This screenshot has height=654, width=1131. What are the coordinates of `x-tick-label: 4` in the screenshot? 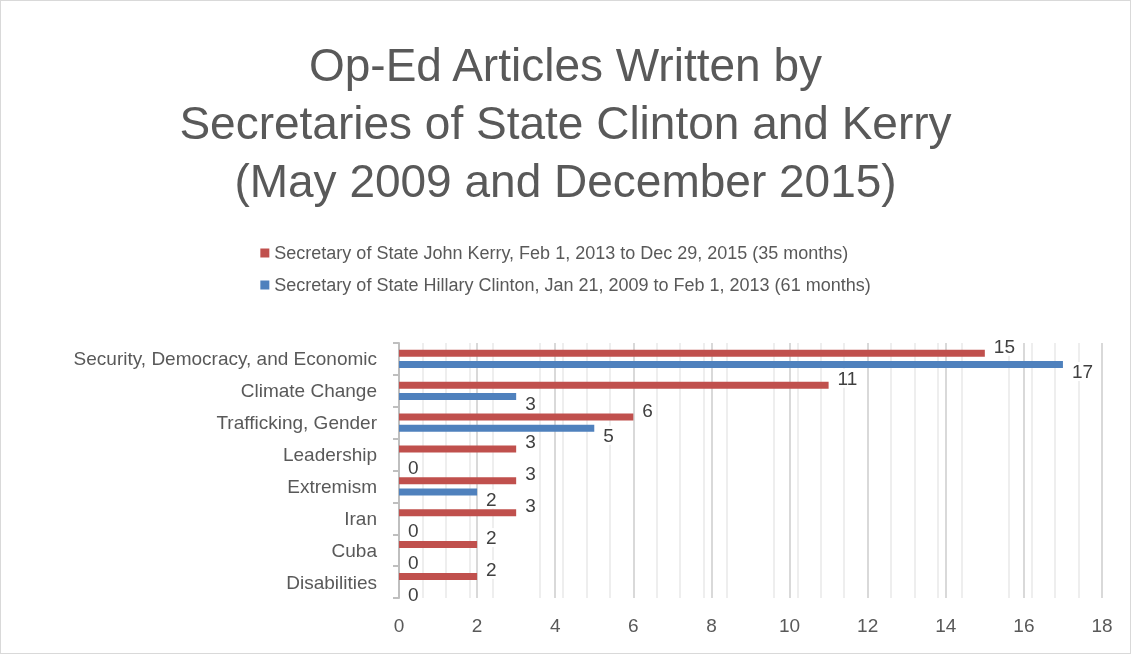 It's located at (555, 625).